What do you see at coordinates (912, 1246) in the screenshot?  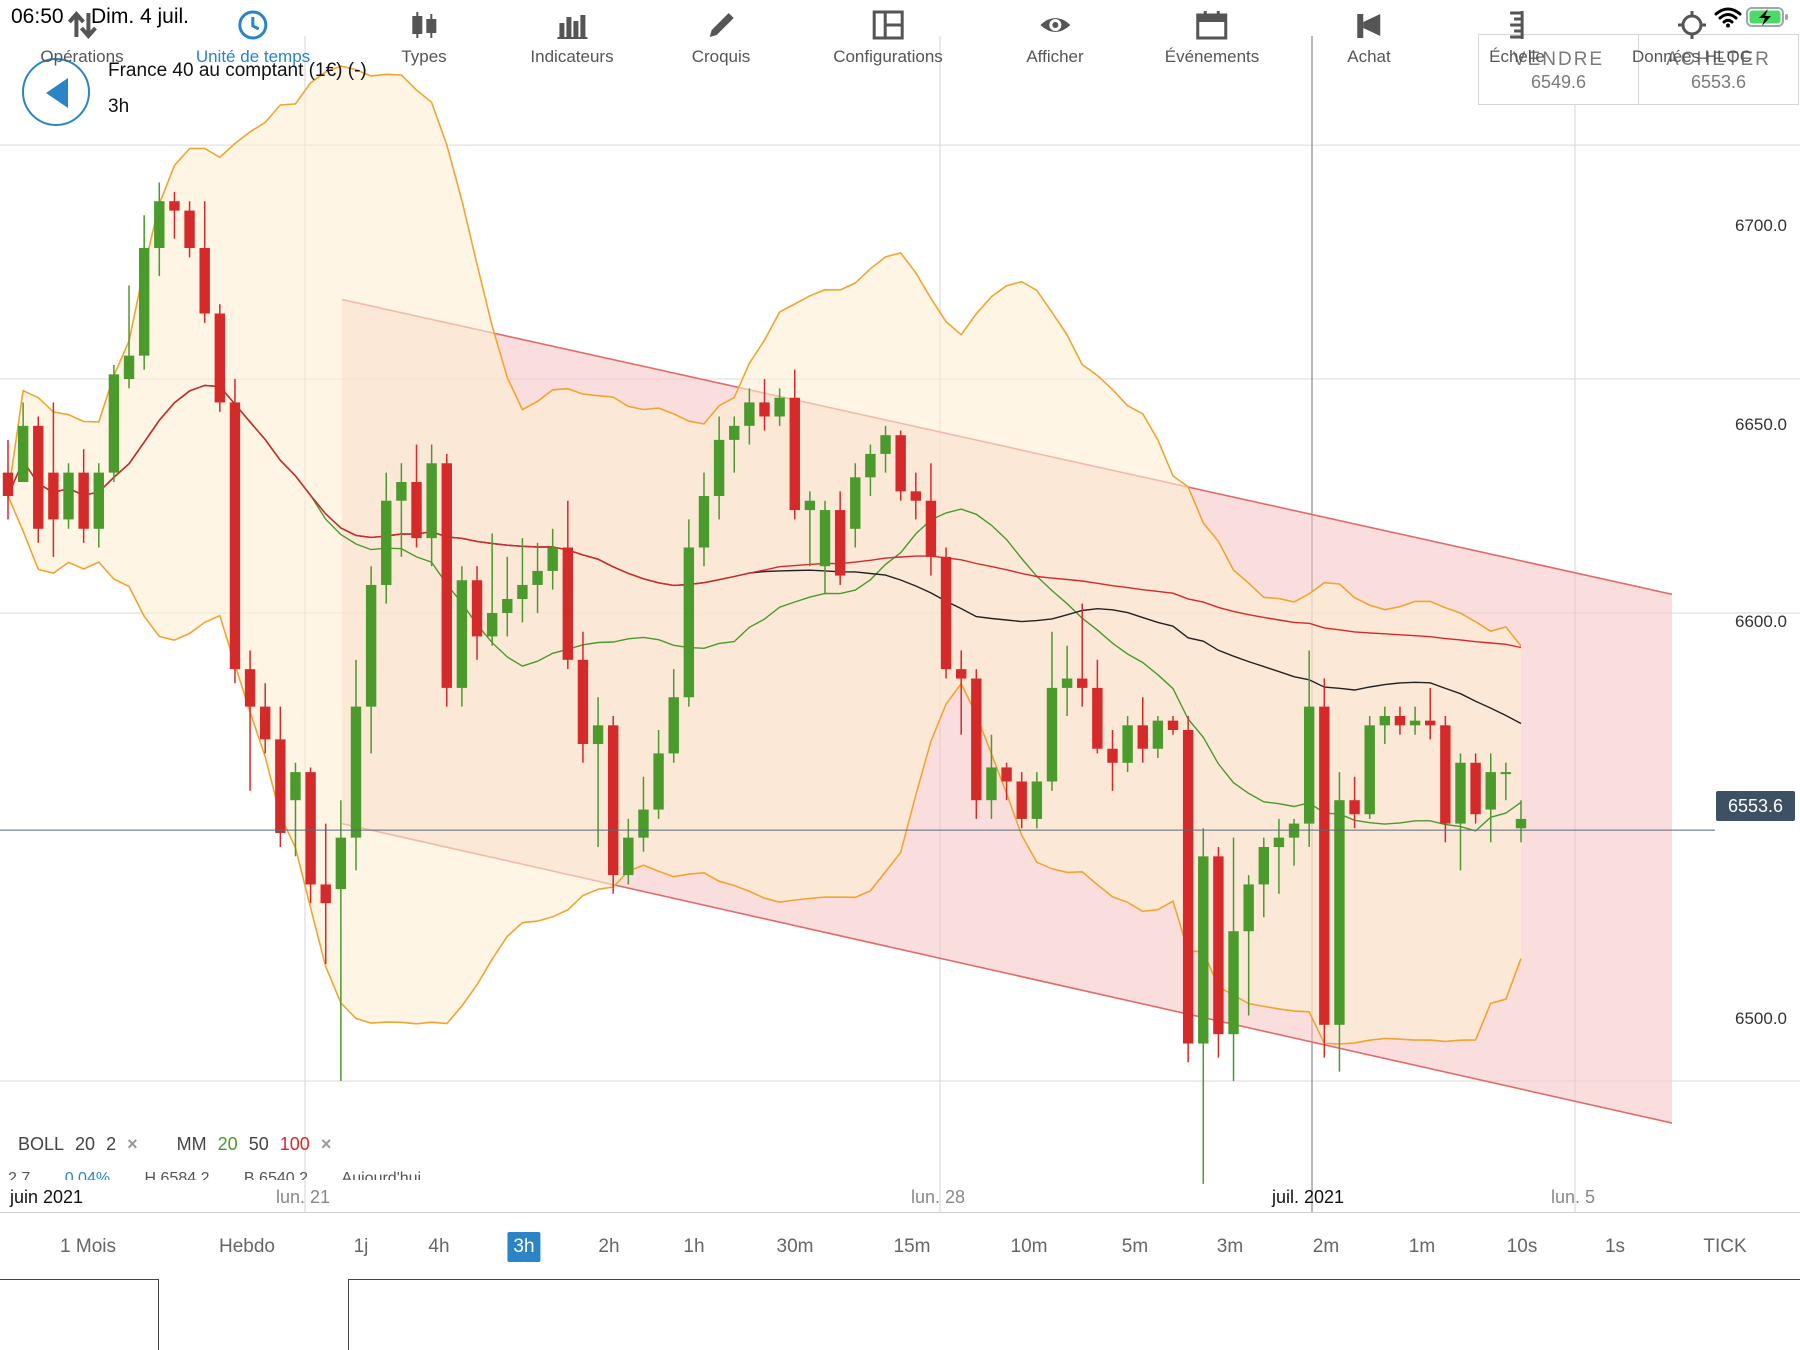 I see `tf-15m: 15m` at bounding box center [912, 1246].